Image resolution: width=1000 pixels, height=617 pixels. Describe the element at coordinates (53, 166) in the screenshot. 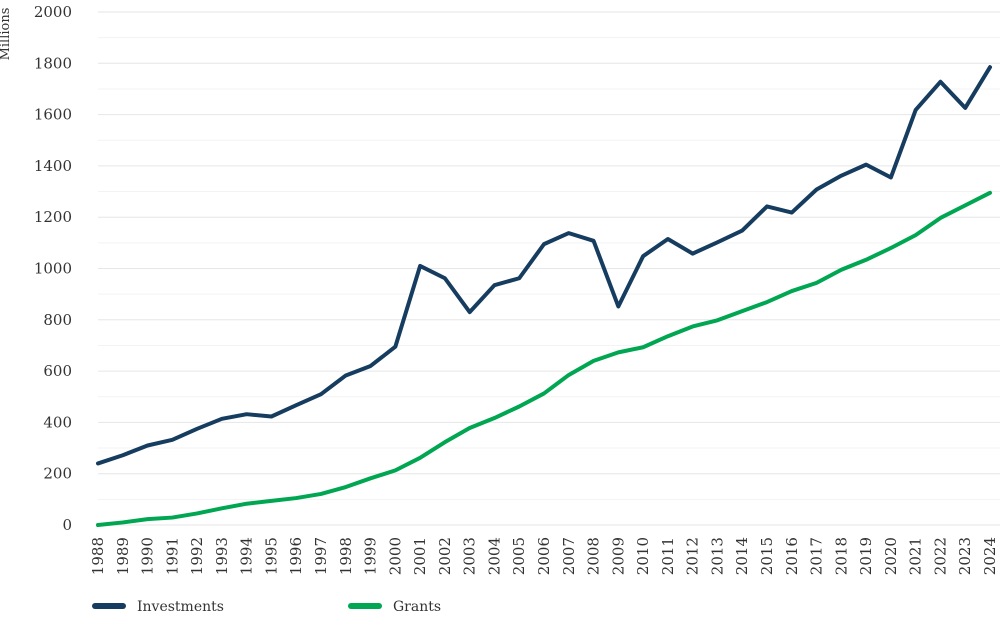

I see `y-tick-label: 1400` at that location.